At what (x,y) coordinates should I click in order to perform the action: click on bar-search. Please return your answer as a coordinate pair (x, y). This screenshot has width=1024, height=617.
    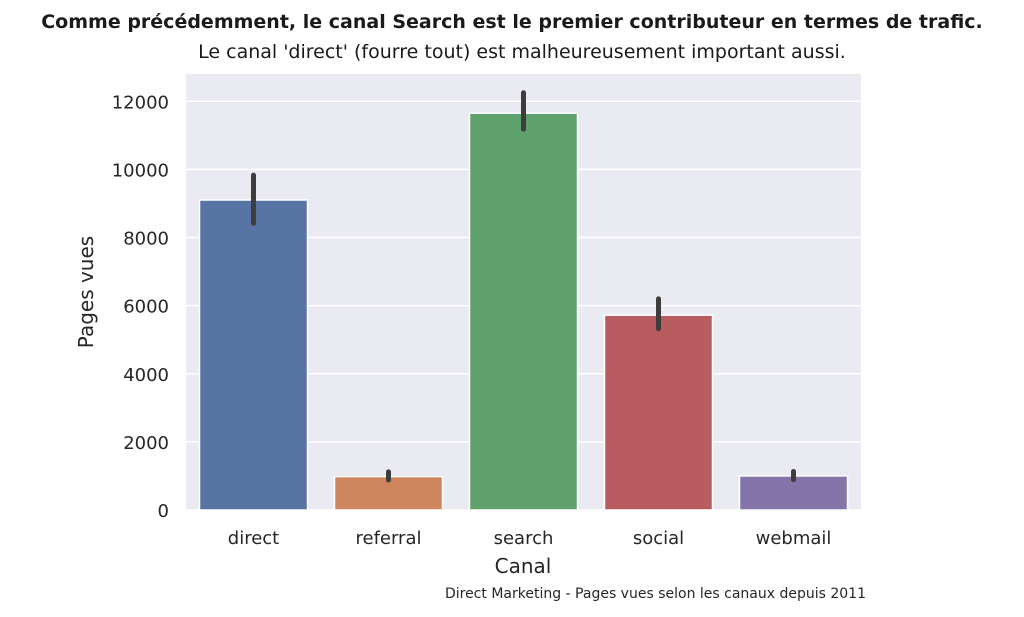
    Looking at the image, I should click on (523, 311).